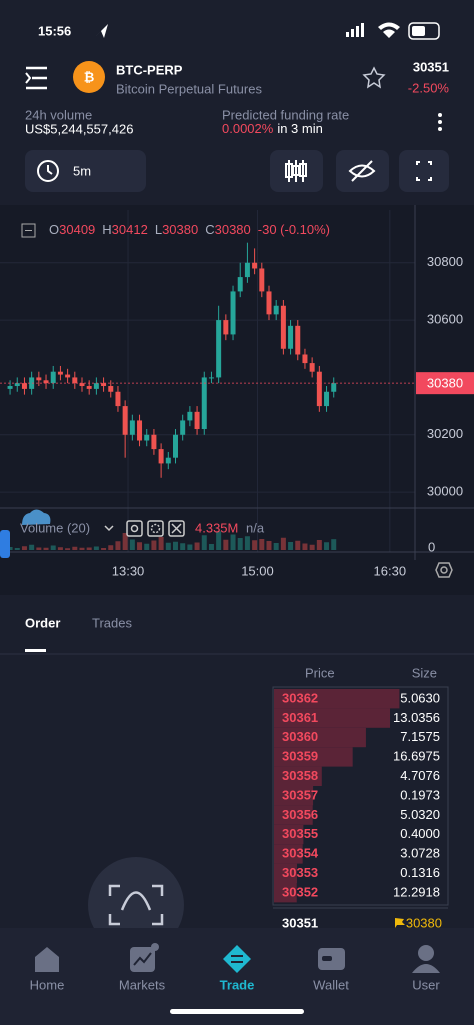 This screenshot has height=1025, width=474. I want to click on size-header: Size, so click(424, 672).